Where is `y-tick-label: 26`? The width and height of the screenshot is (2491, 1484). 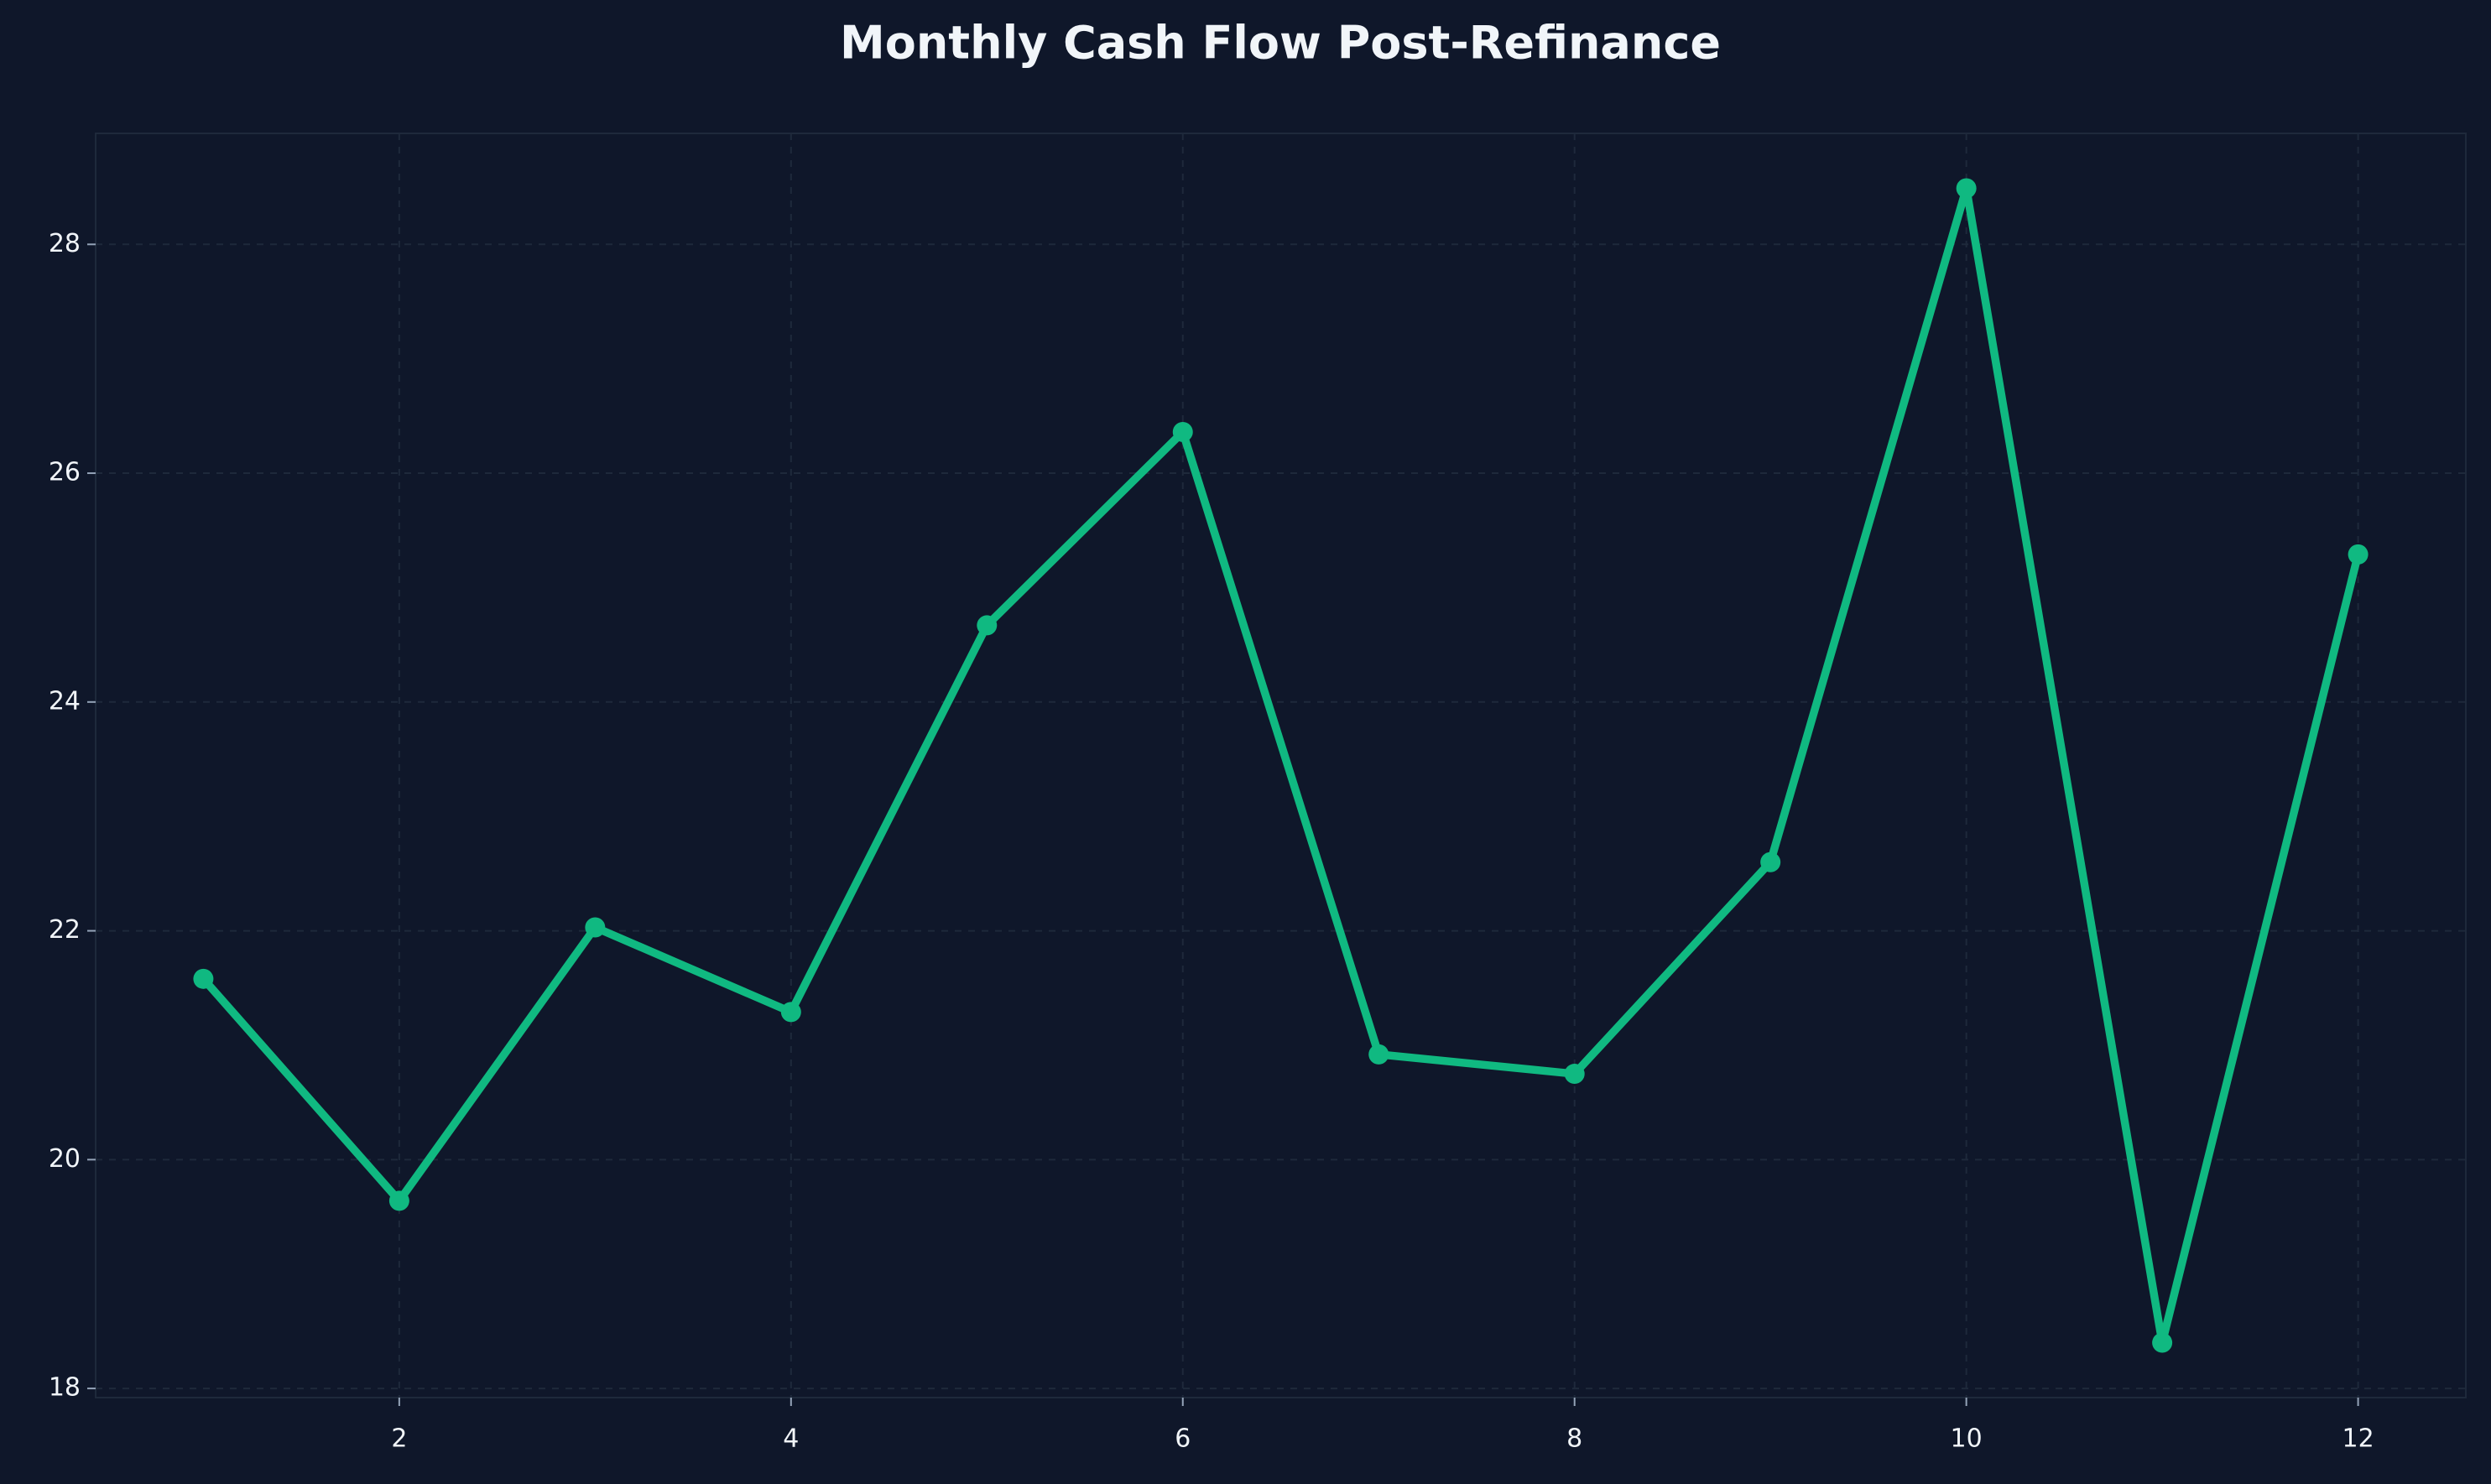
y-tick-label: 26 is located at coordinates (65, 472).